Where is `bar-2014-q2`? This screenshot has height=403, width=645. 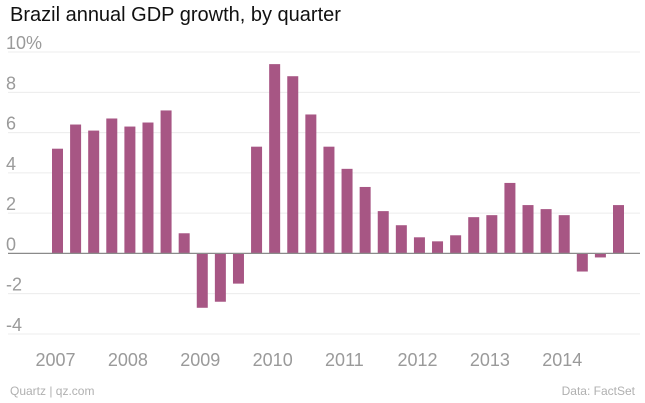 bar-2014-q2 is located at coordinates (582, 262).